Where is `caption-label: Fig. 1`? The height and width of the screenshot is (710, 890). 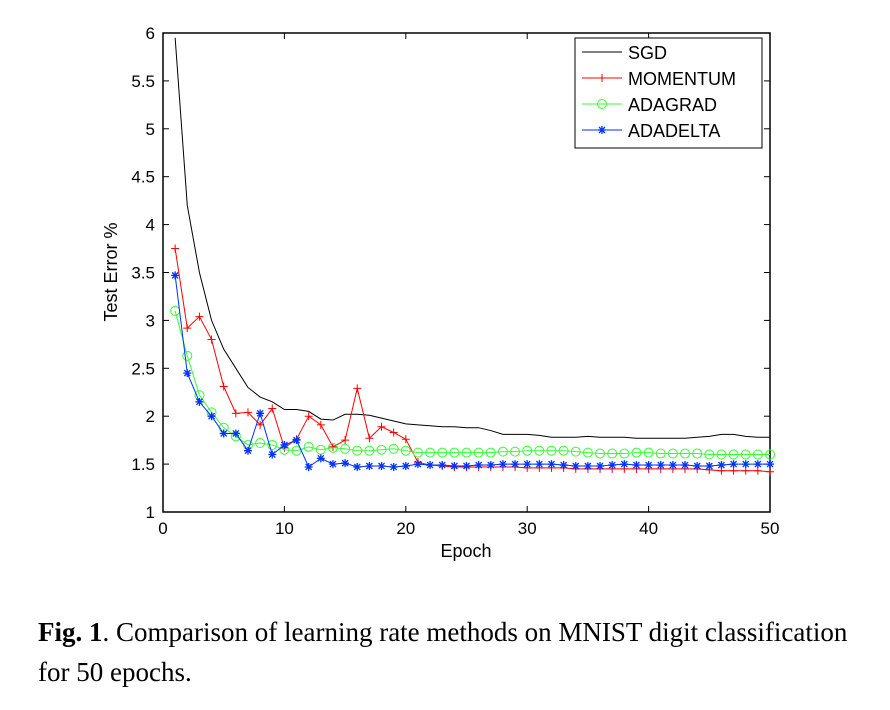 caption-label: Fig. 1 is located at coordinates (70, 632).